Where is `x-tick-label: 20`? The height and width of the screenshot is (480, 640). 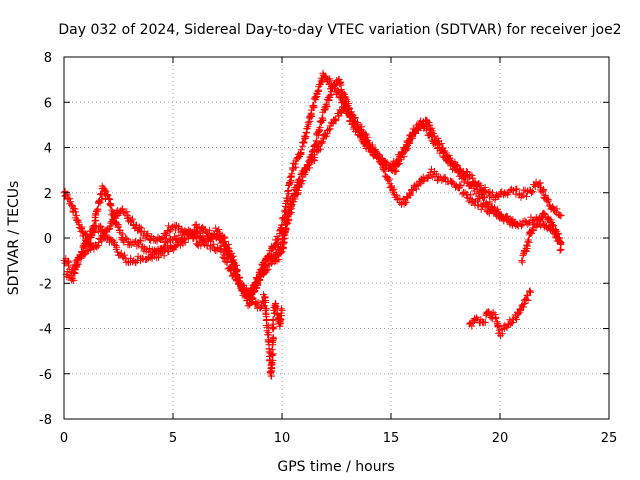 x-tick-label: 20 is located at coordinates (500, 438).